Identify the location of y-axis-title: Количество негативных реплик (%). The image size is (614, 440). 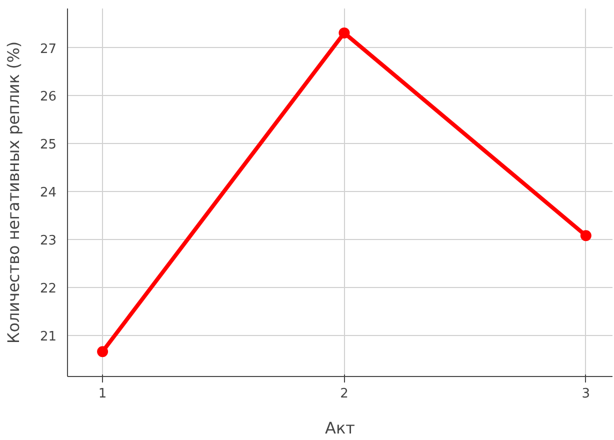
(13, 192).